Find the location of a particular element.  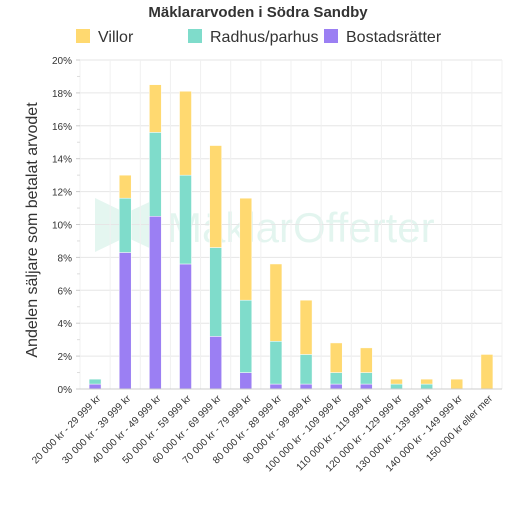

y-axis-label: Andelen säljare som betalat arvodet is located at coordinates (32, 230).